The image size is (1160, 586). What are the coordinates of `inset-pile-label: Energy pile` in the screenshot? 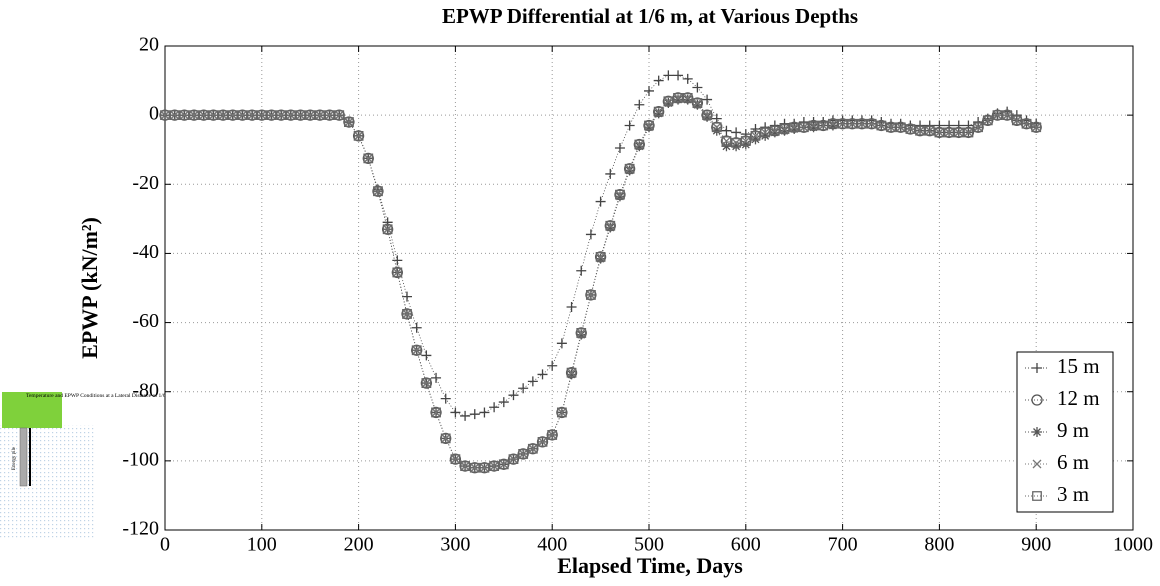 It's located at (14, 458).